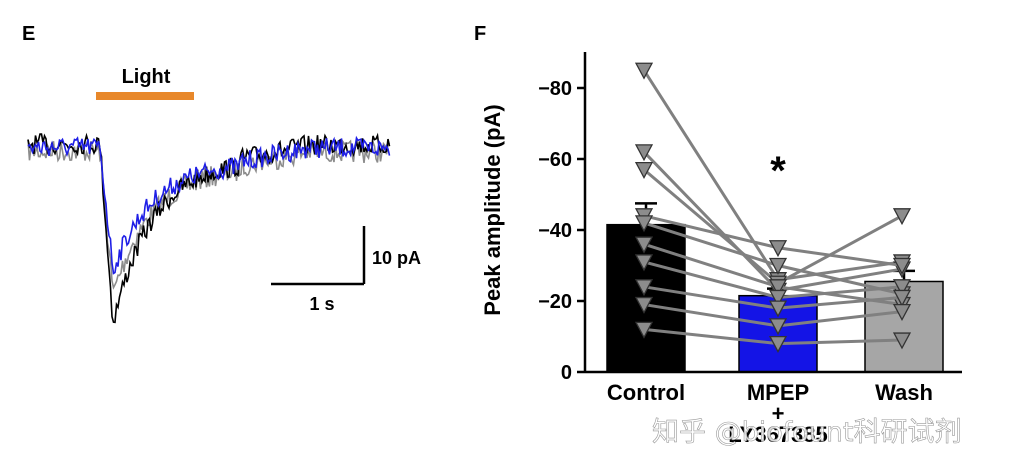 The height and width of the screenshot is (471, 1013). Describe the element at coordinates (480, 34) in the screenshot. I see `panel-f-label: F` at that location.